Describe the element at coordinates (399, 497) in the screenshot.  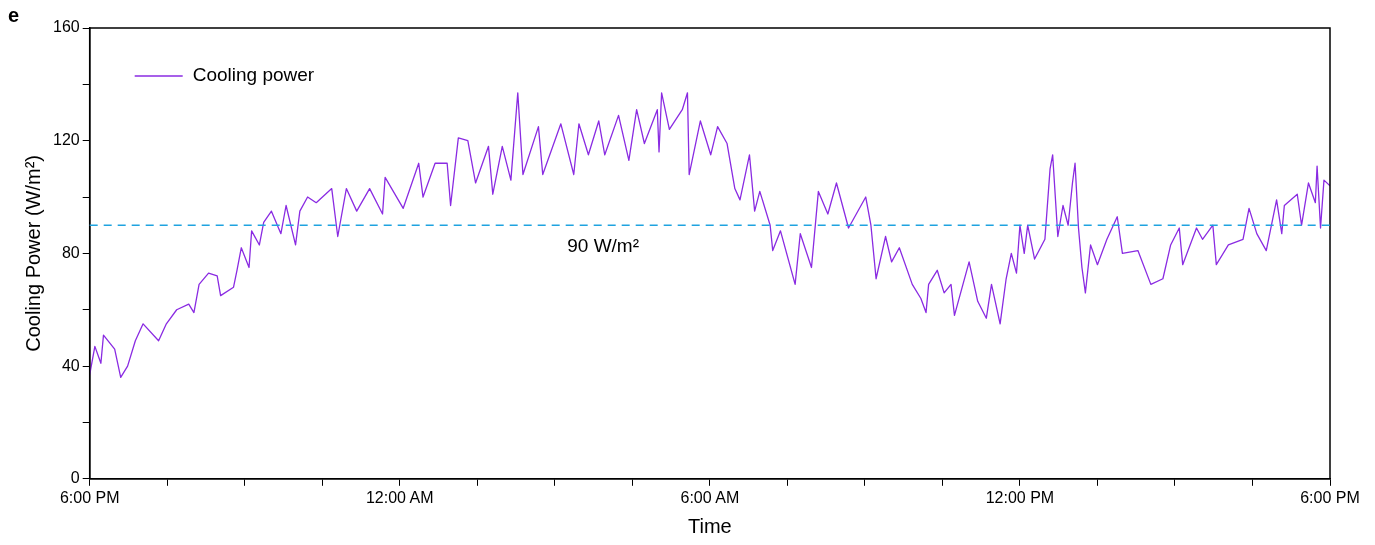
I see `x-tick-label: 12:00 AM` at that location.